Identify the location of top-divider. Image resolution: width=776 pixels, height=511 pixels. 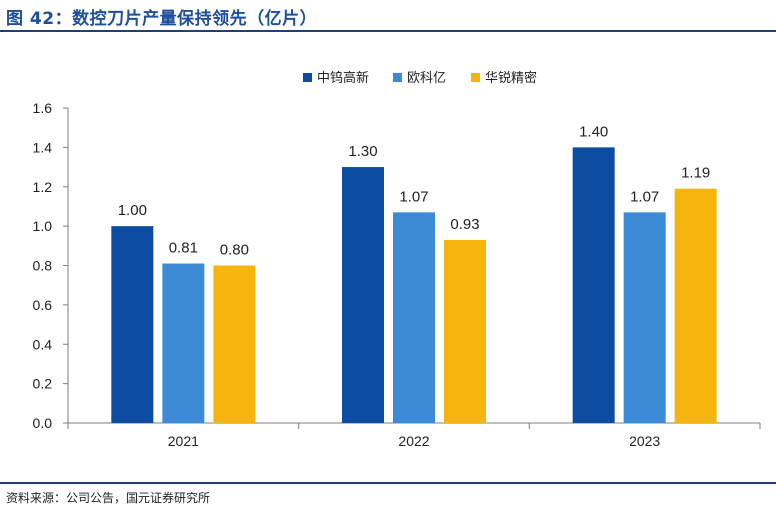
(388, 31).